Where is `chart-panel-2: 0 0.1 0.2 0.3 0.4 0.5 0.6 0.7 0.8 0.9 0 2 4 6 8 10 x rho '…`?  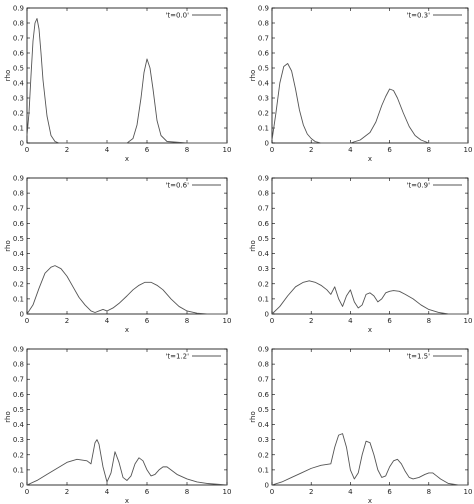
chart-panel-2: 0 0.1 0.2 0.3 0.4 0.5 0.6 0.7 0.8 0.9 0 2 4 6 8 10 x rho '… is located at coordinates (360, 84).